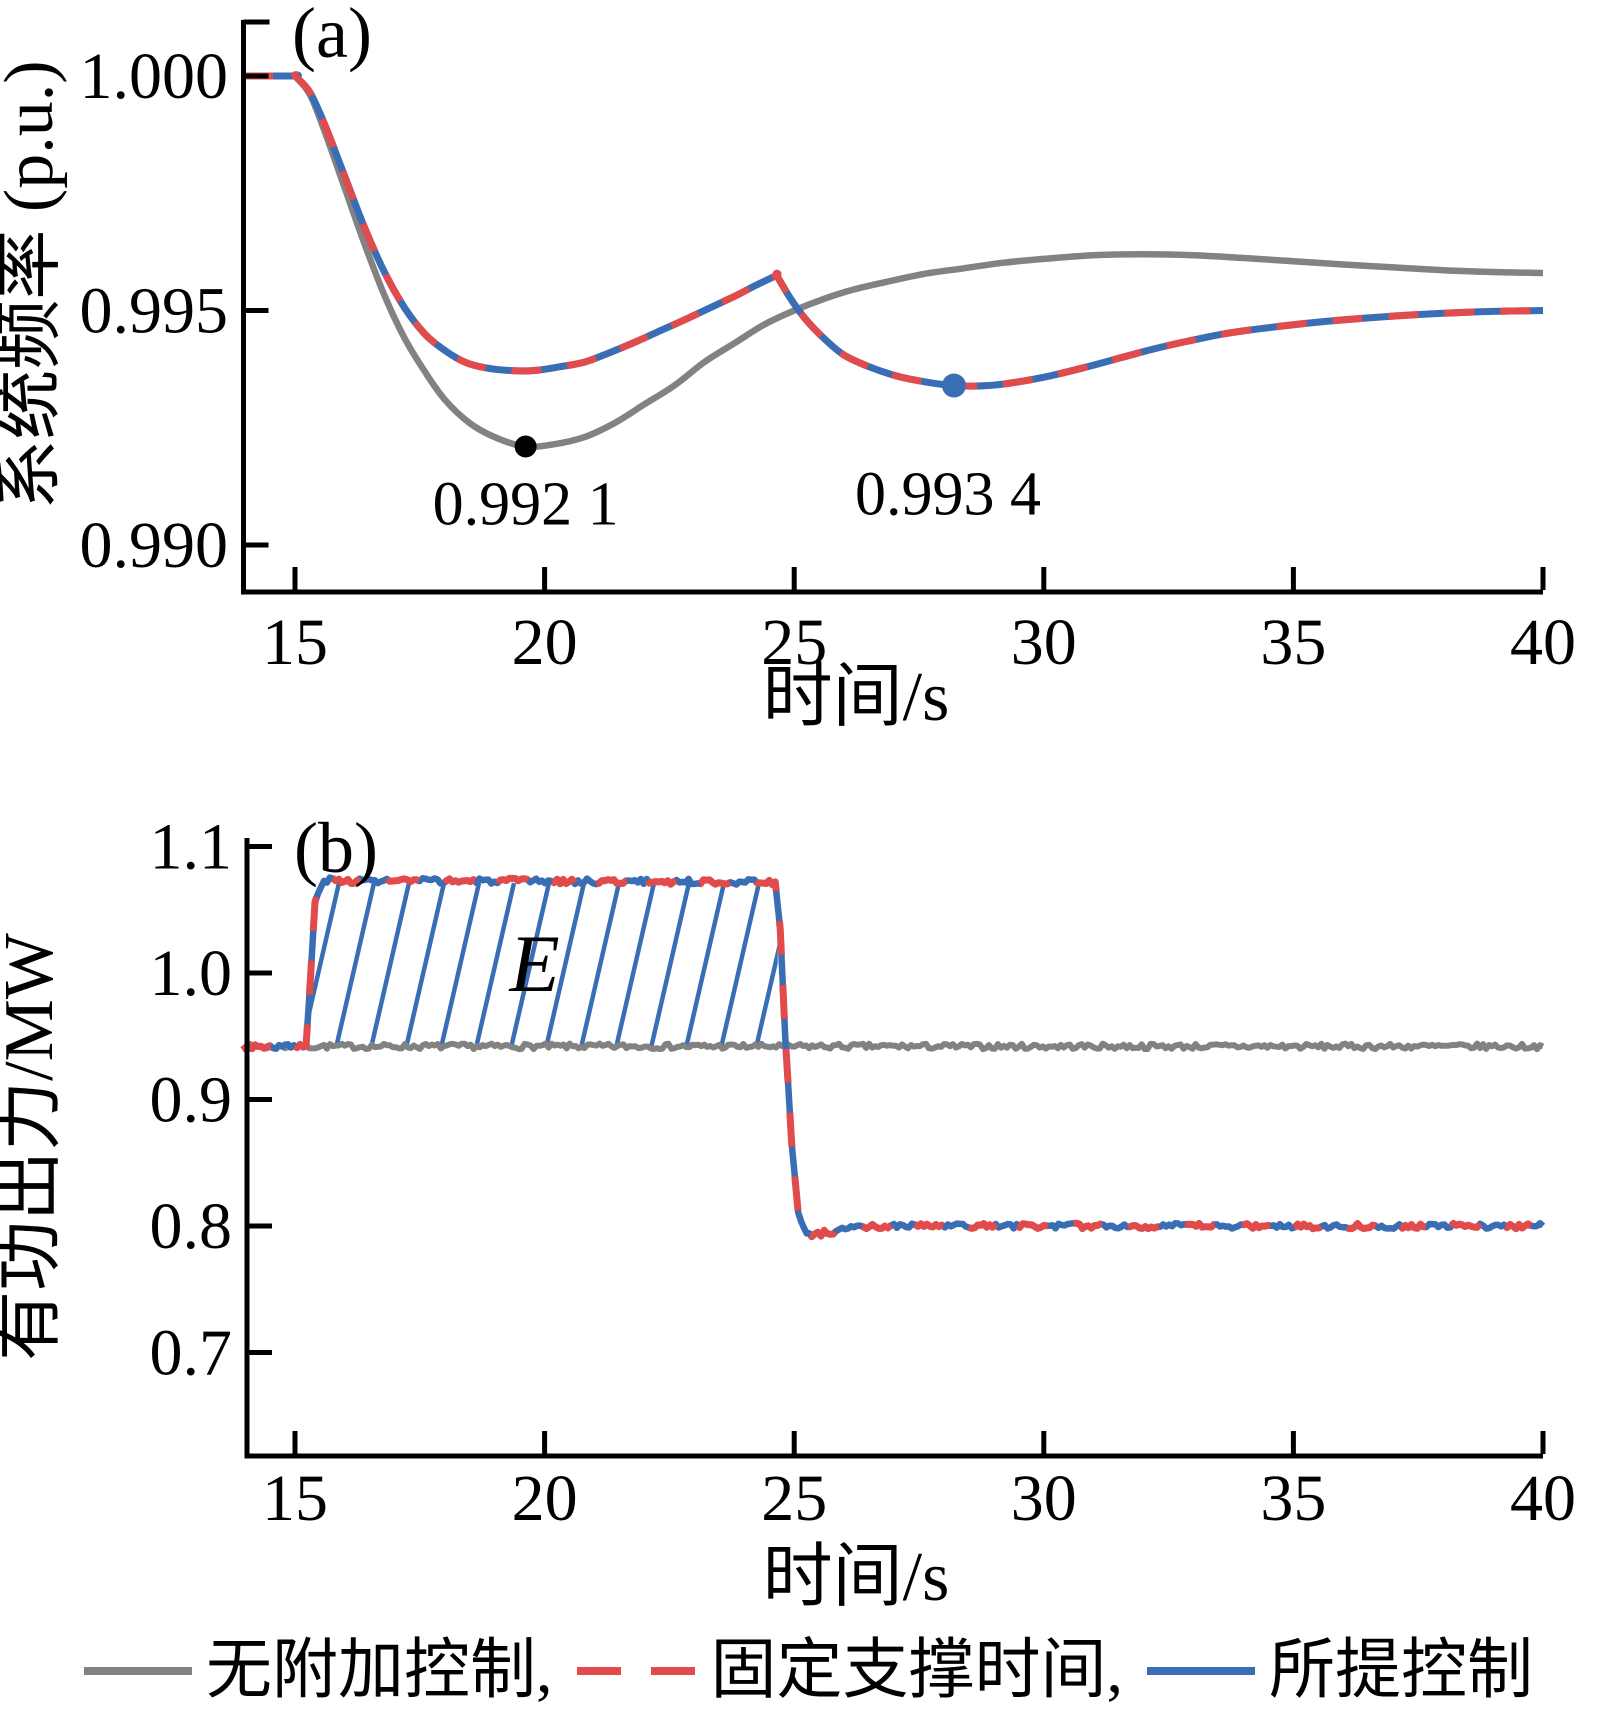  What do you see at coordinates (34, 1147) in the screenshot?
I see `y-axis-label: 有功出力/MW` at bounding box center [34, 1147].